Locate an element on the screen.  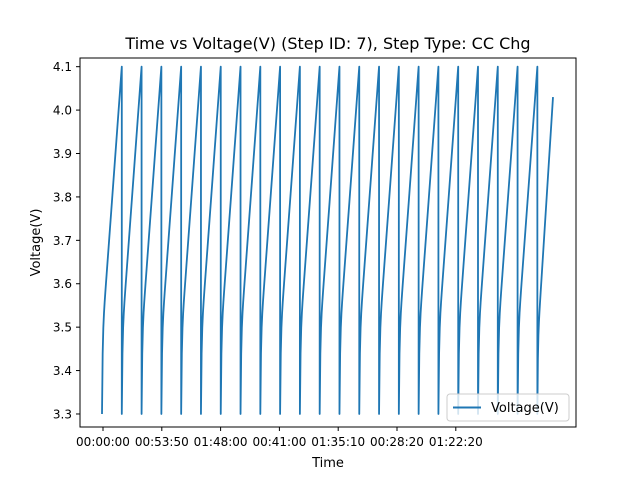
x-tick-label: 01:35:10 is located at coordinates (338, 442).